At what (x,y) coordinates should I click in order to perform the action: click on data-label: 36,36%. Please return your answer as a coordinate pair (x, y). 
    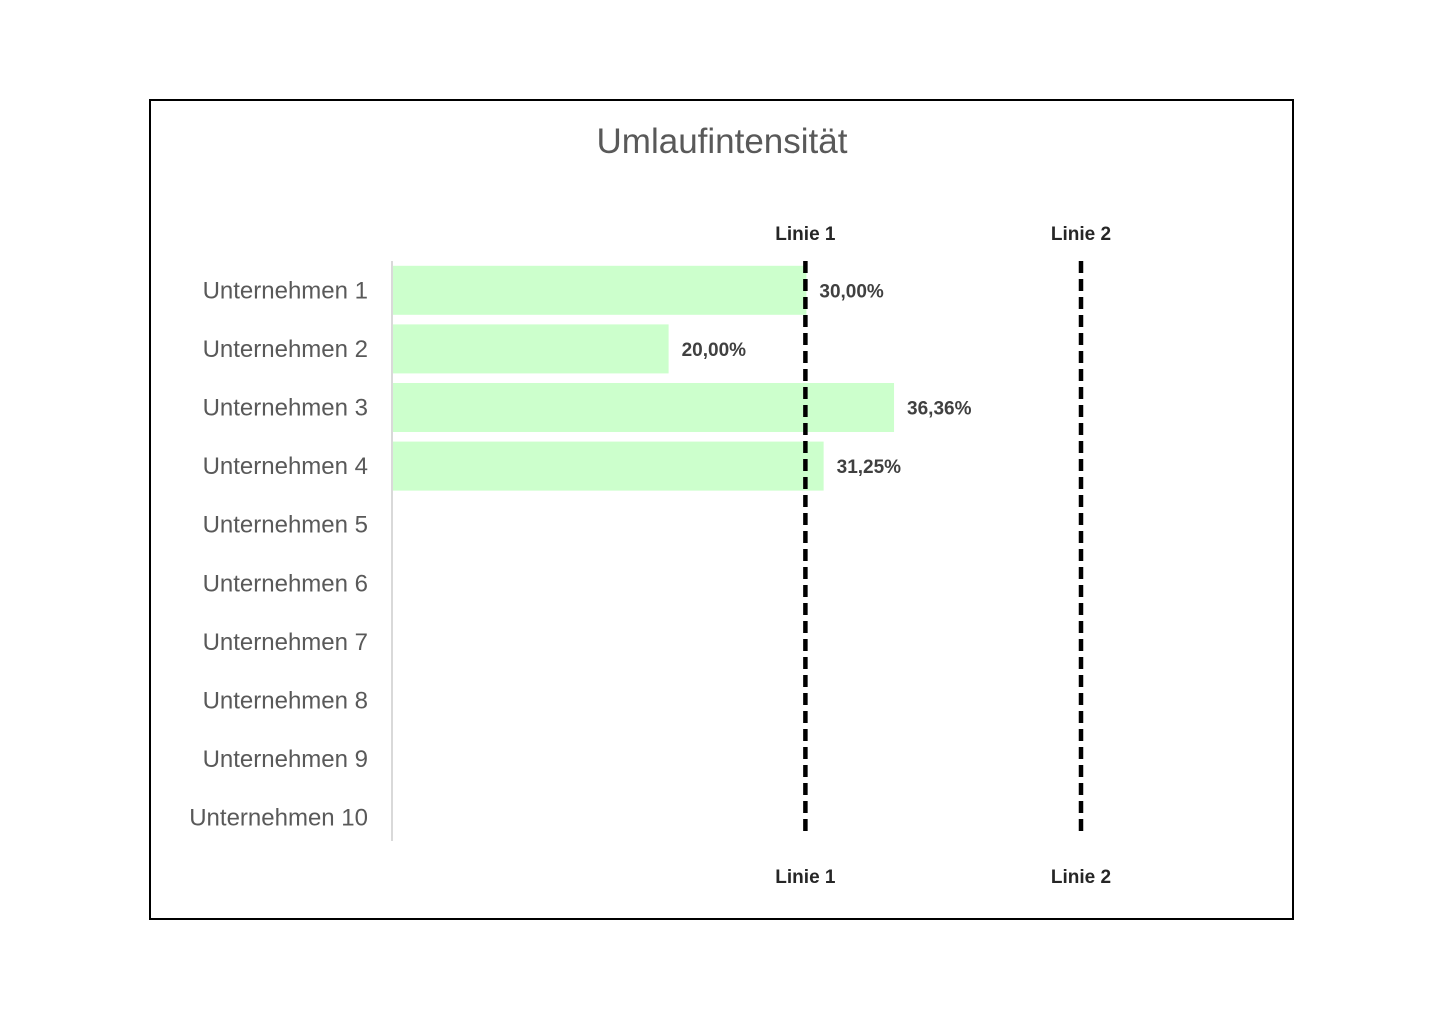
    Looking at the image, I should click on (939, 409).